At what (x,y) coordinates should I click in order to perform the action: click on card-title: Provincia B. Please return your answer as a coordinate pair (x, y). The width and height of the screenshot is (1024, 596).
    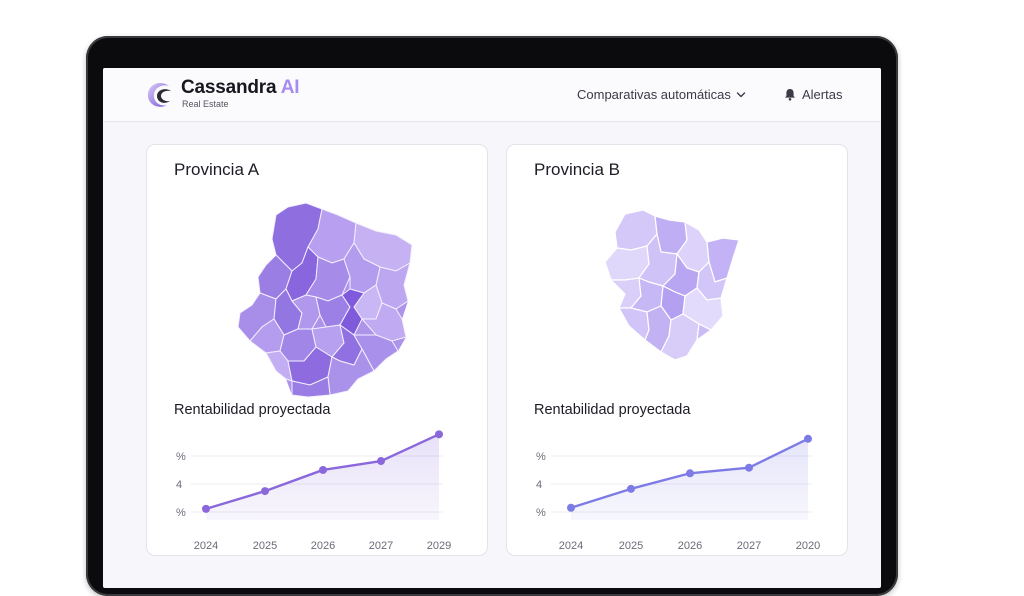
    Looking at the image, I should click on (577, 169).